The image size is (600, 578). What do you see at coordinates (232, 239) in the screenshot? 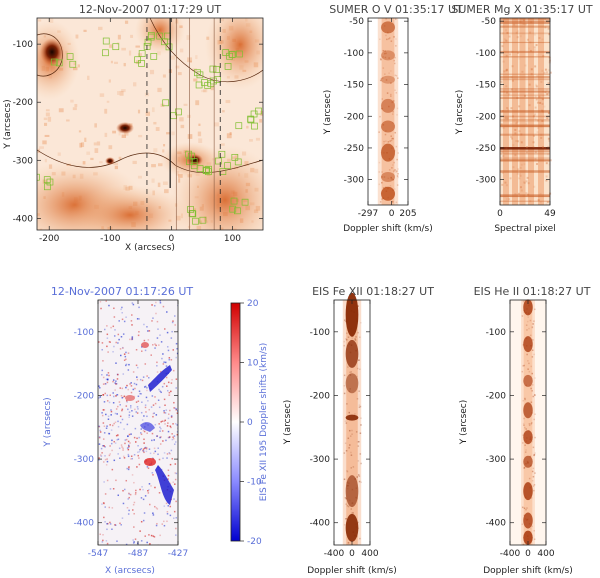
I see `p1-xtick-label: 100` at bounding box center [232, 239].